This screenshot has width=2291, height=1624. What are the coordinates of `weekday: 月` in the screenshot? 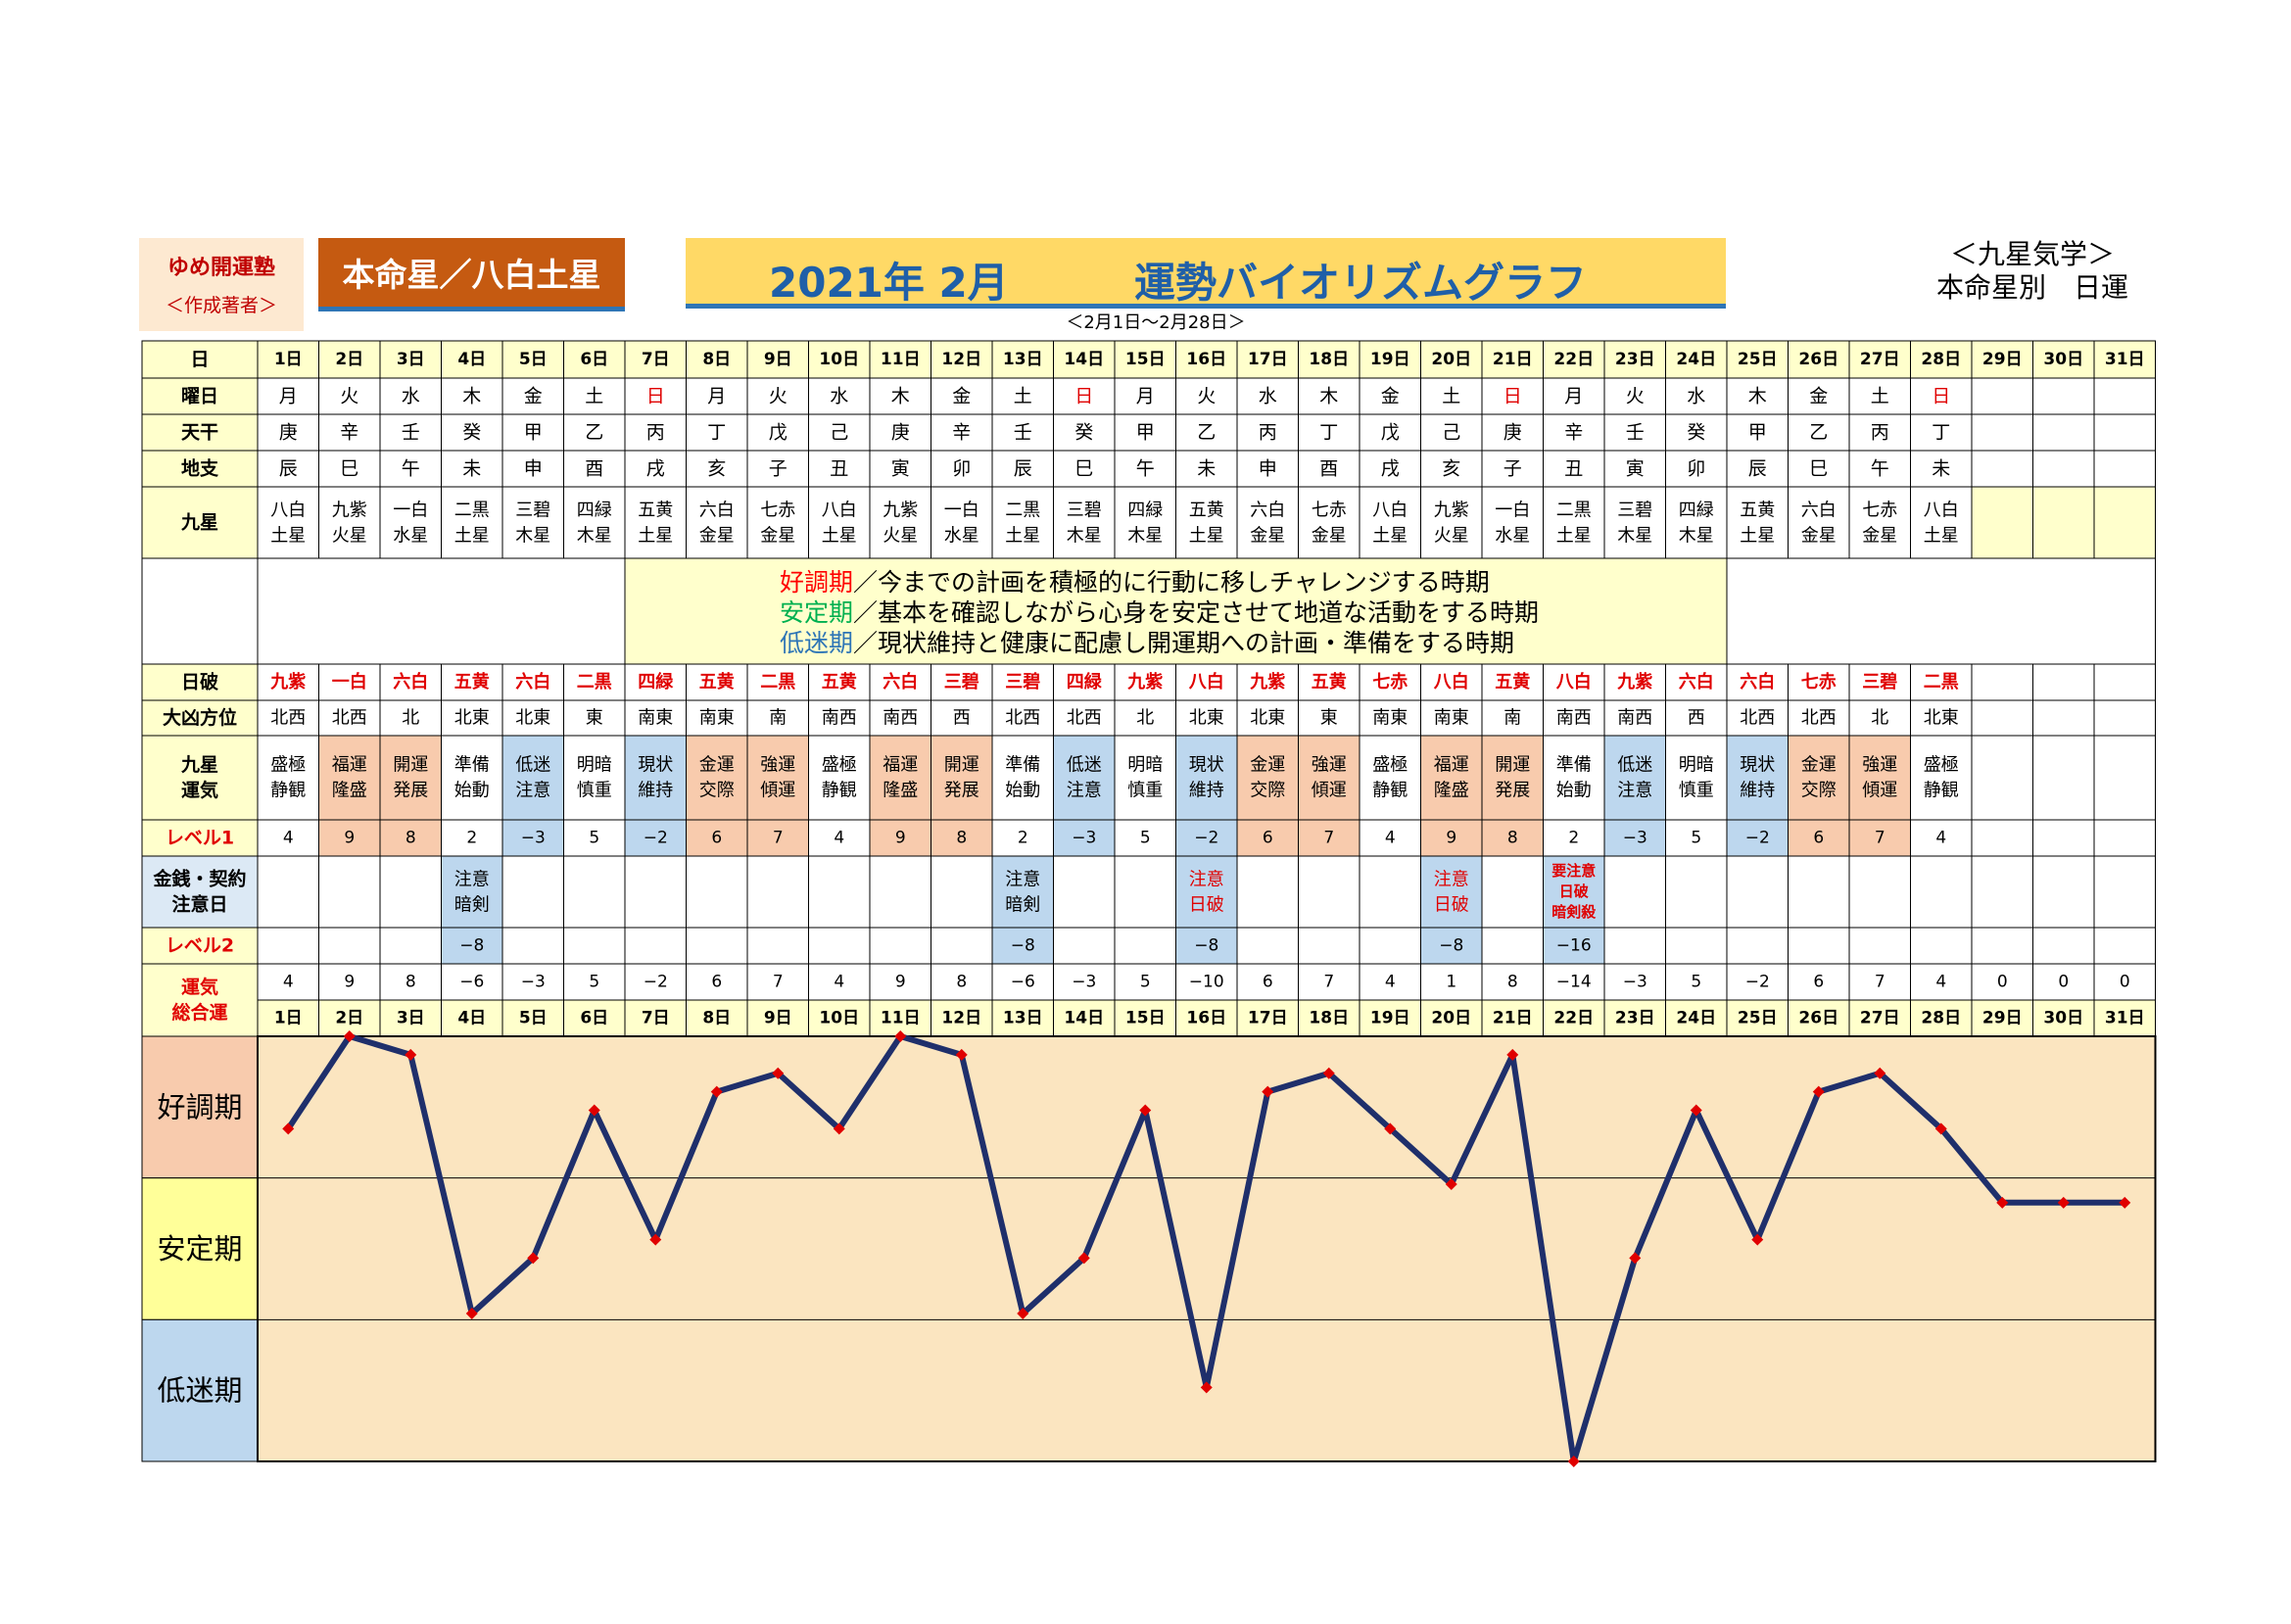 It's located at (1573, 396).